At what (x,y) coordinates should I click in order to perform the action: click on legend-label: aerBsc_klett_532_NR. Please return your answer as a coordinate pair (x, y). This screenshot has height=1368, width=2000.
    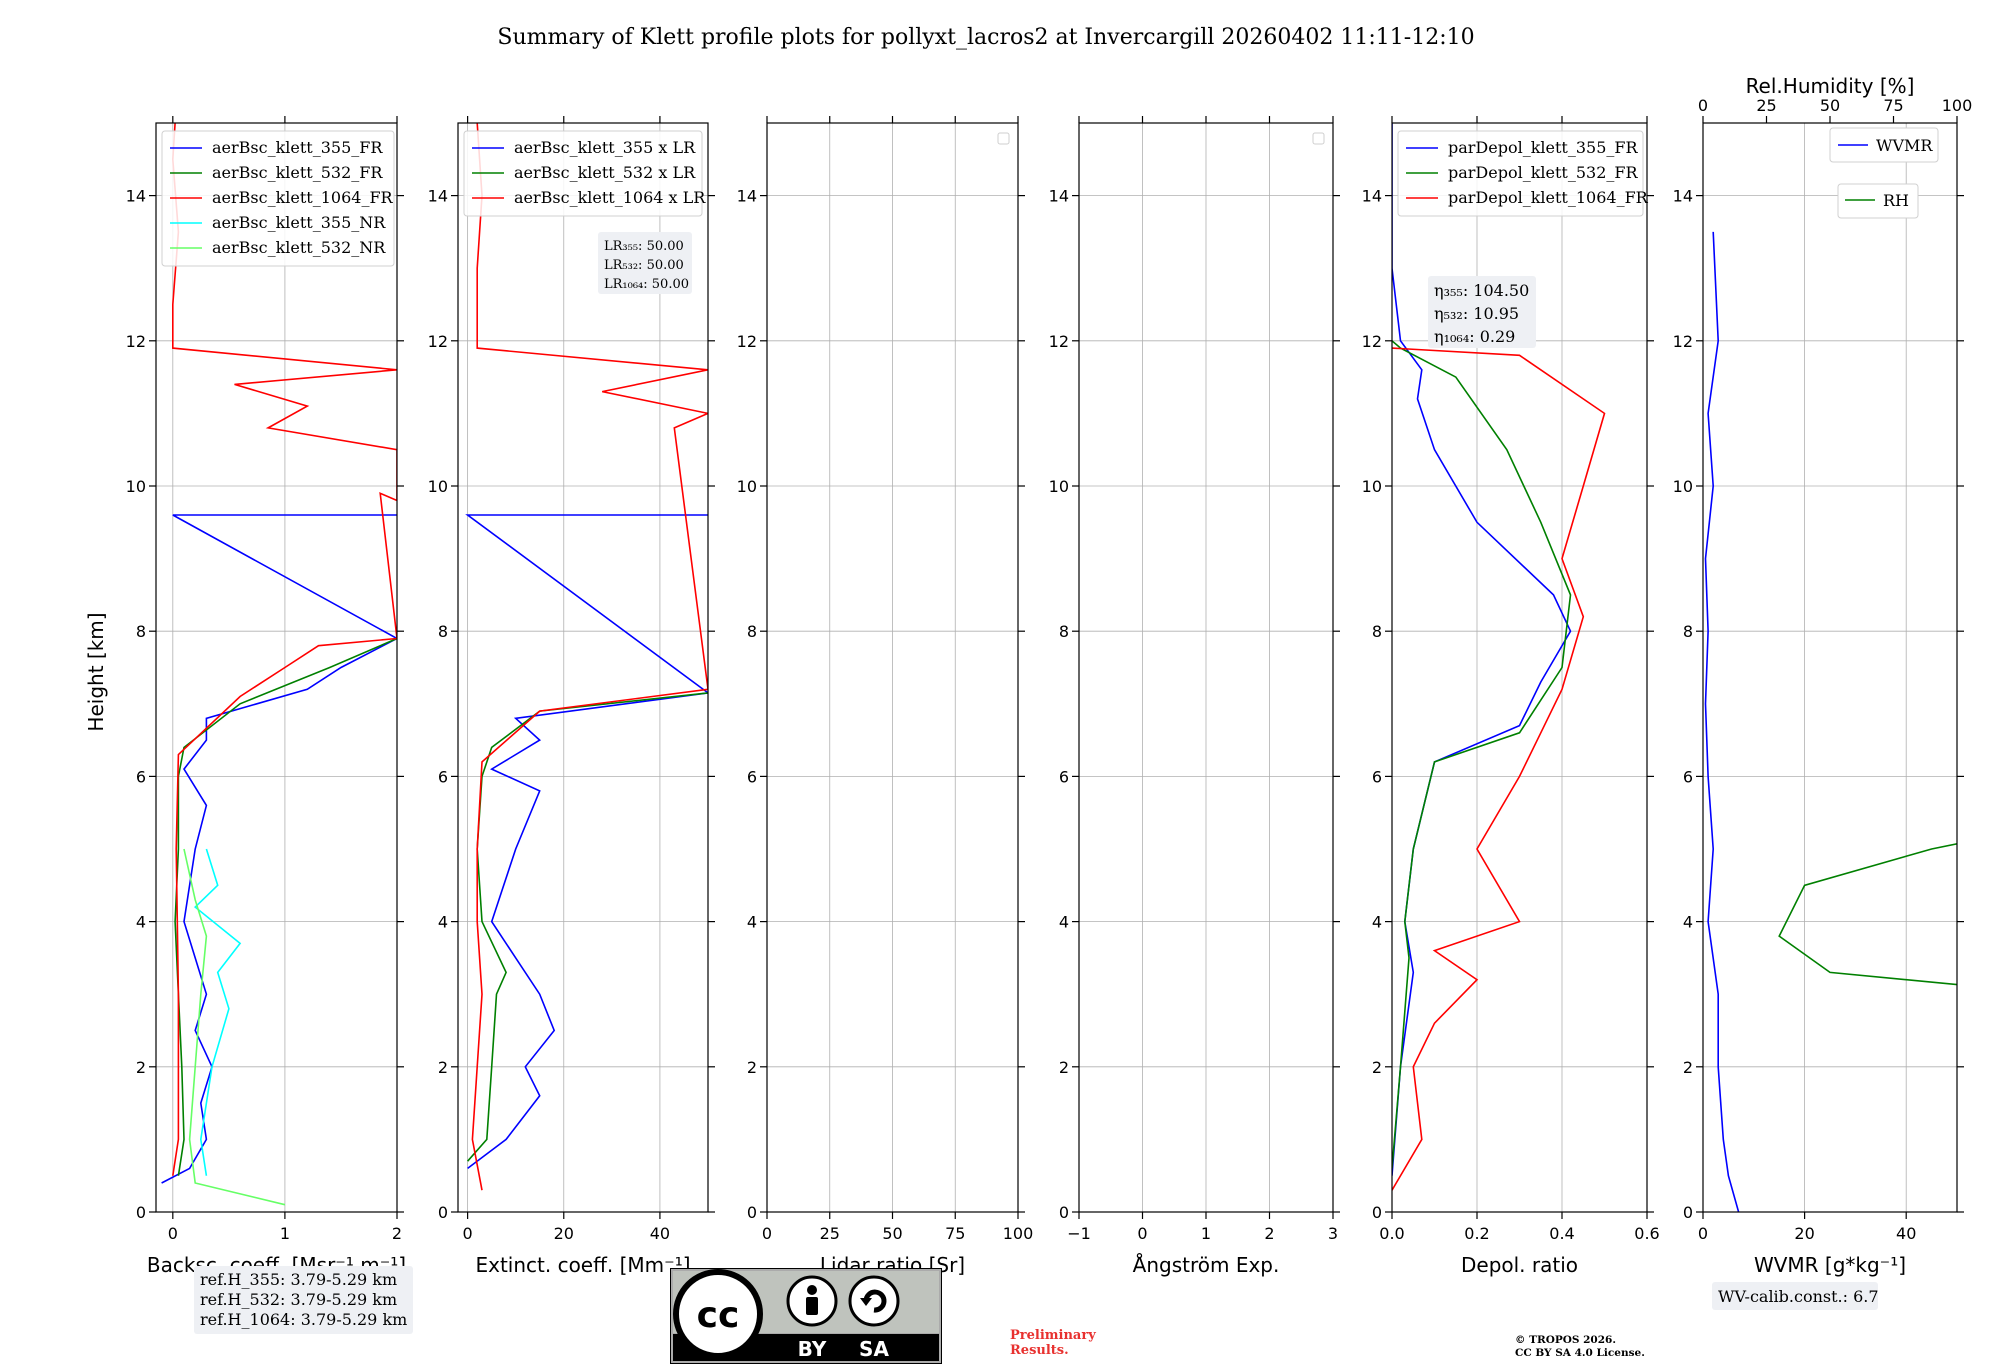
    Looking at the image, I should click on (299, 247).